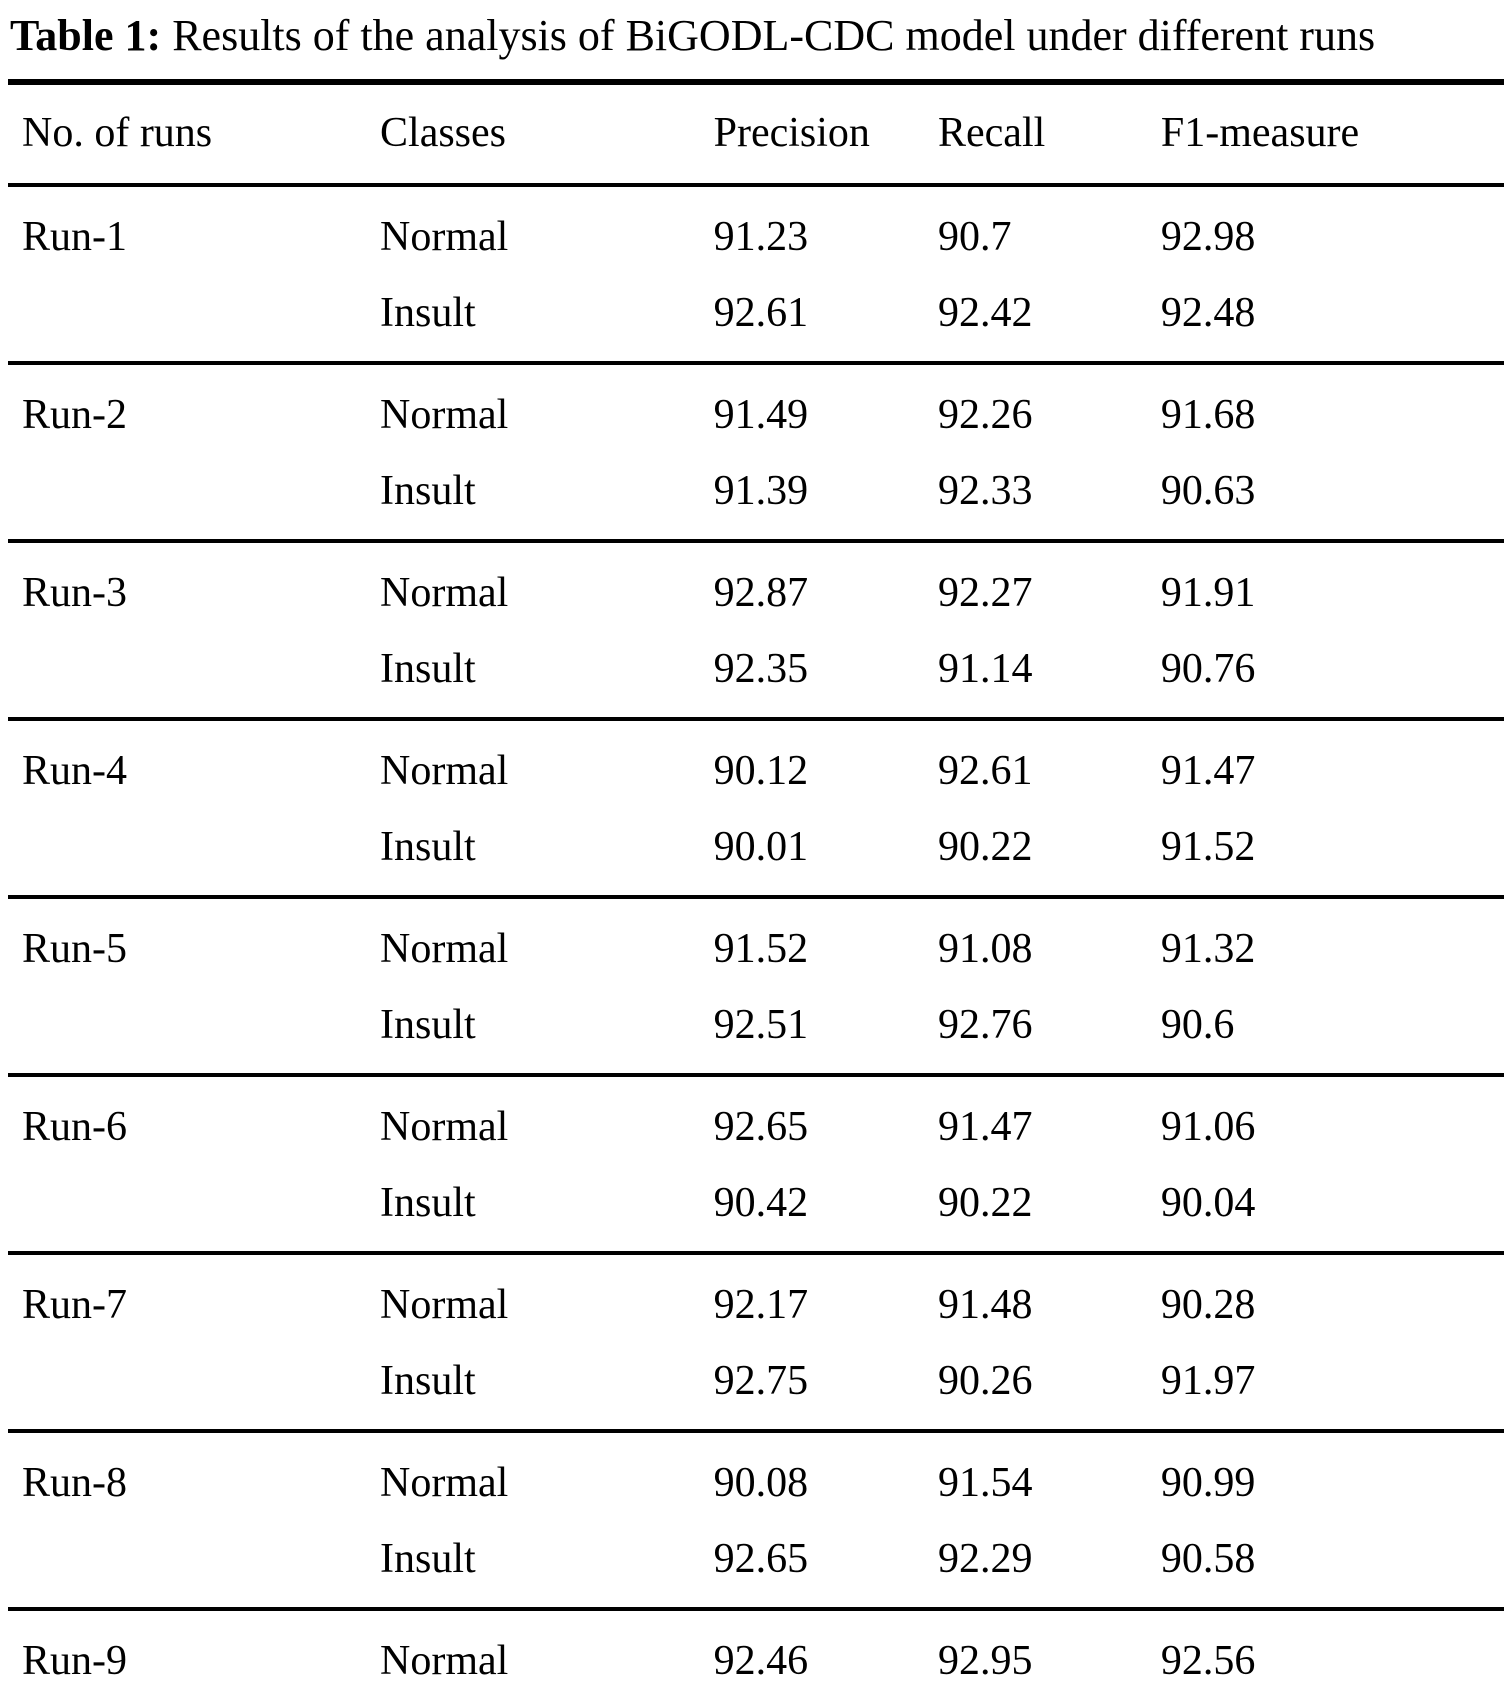 The height and width of the screenshot is (1704, 1512). Describe the element at coordinates (1330, 319) in the screenshot. I see `f1-cell: 92.48` at that location.